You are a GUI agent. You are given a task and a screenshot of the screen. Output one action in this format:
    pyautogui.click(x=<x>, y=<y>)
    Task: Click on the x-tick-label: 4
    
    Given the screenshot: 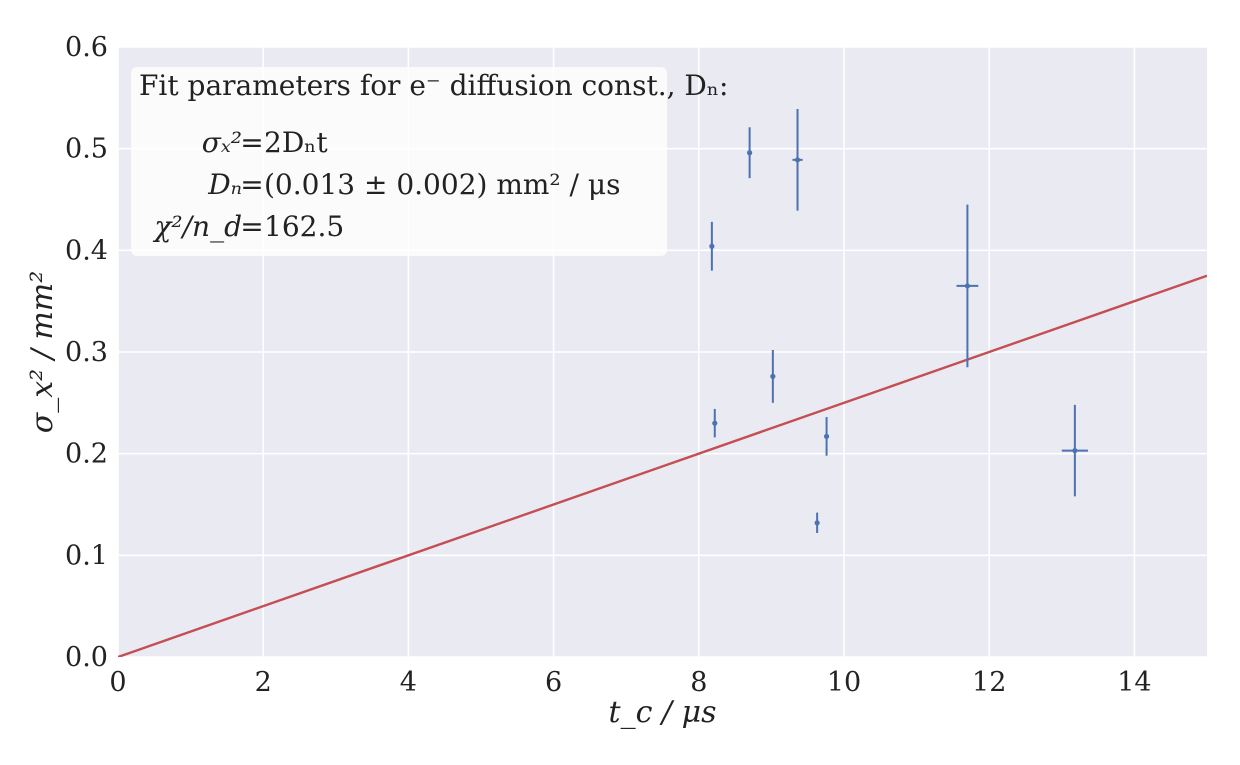 What is the action you would take?
    pyautogui.click(x=408, y=682)
    